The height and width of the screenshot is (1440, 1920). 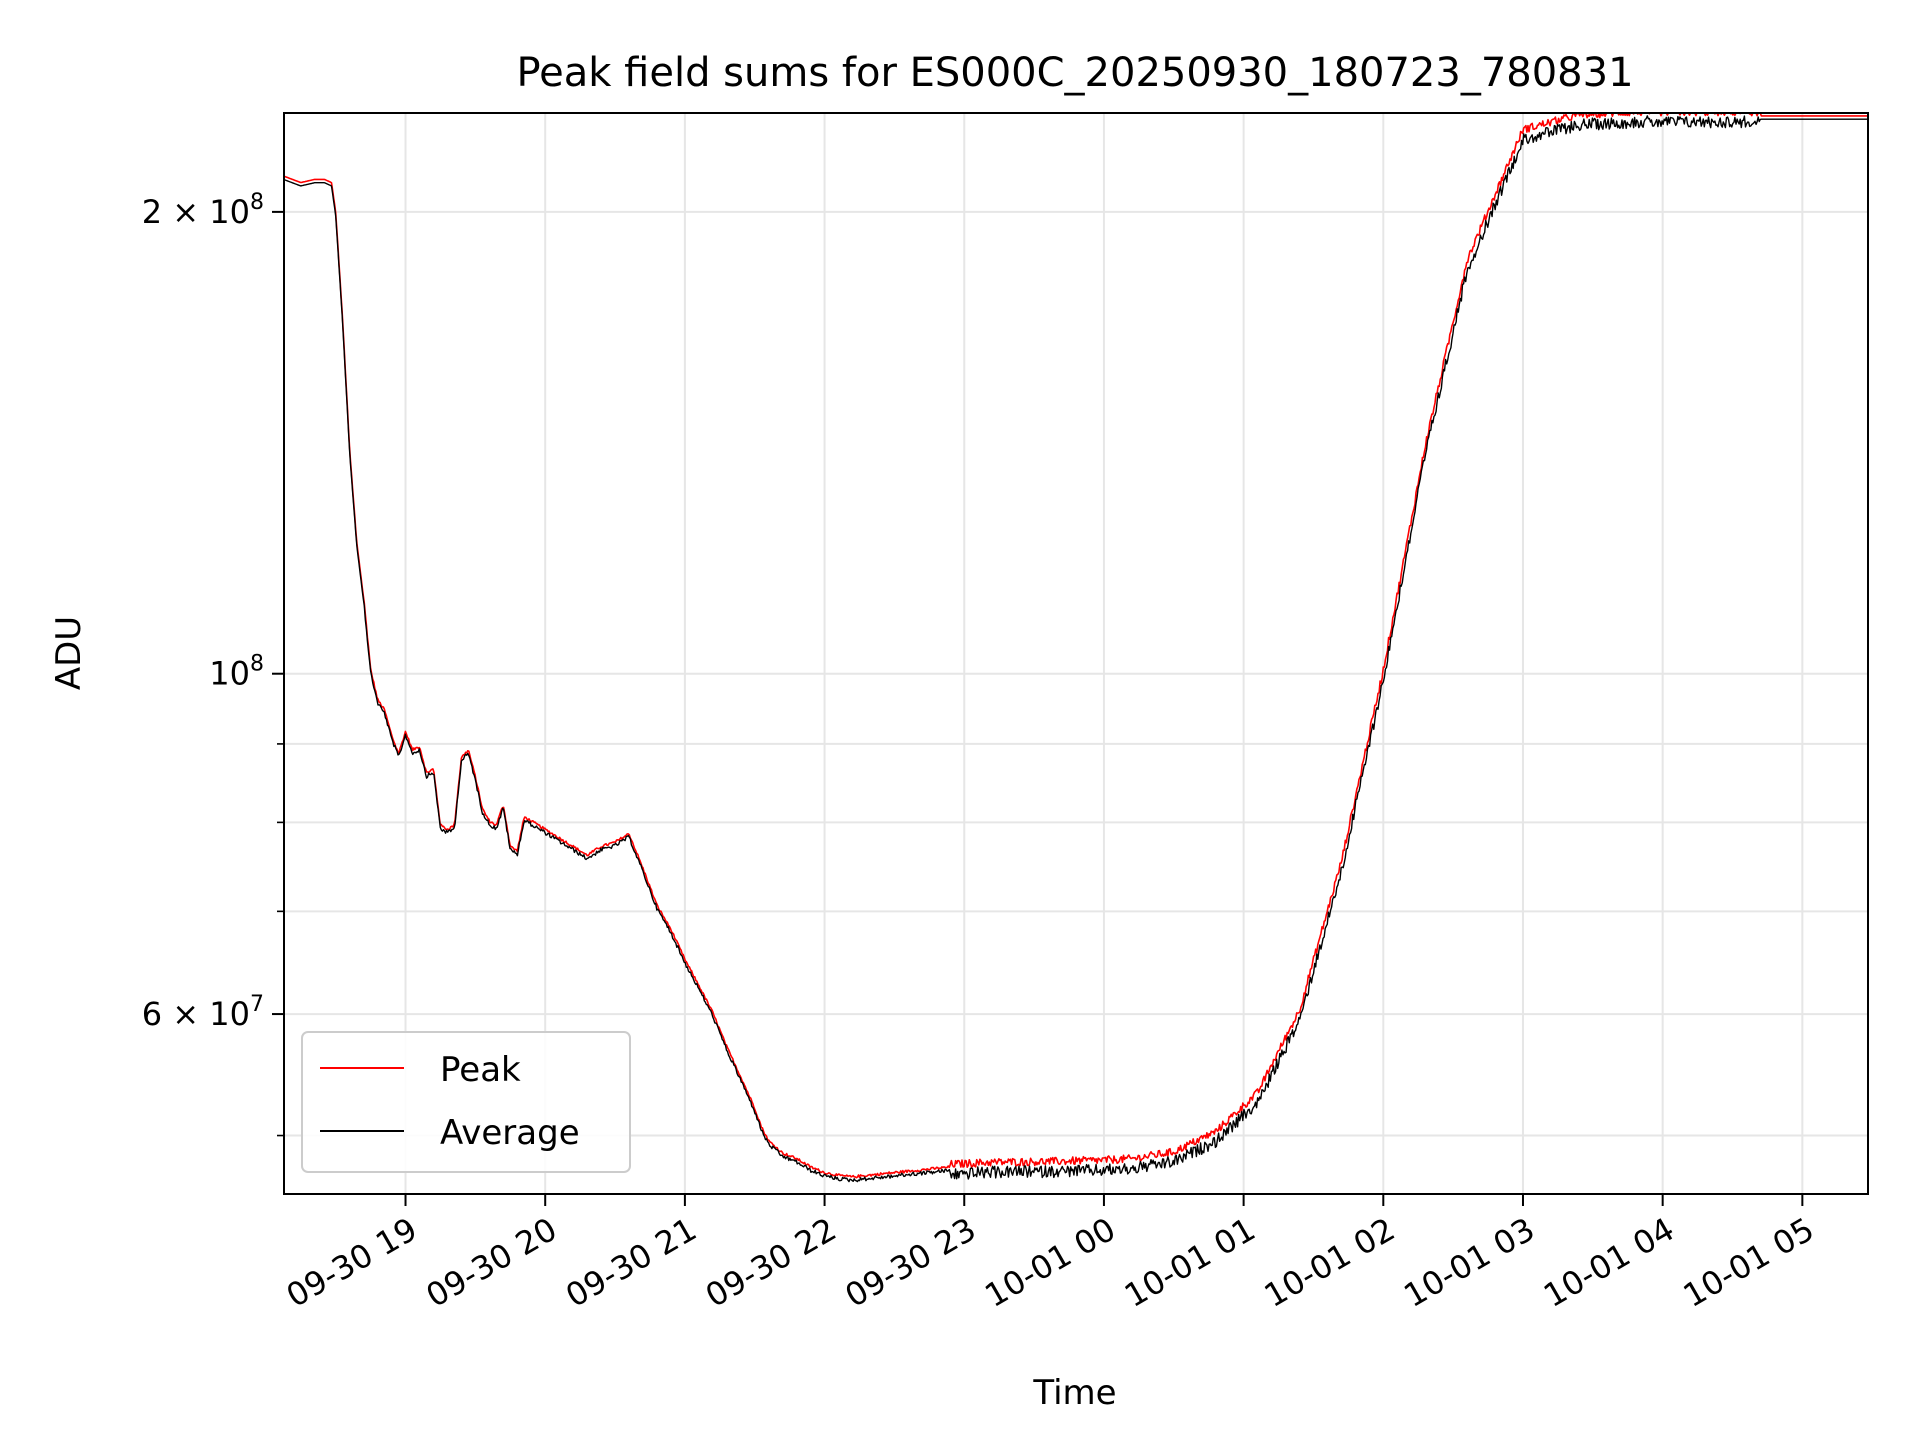 I want to click on legend-label-average: Average, so click(x=510, y=1133).